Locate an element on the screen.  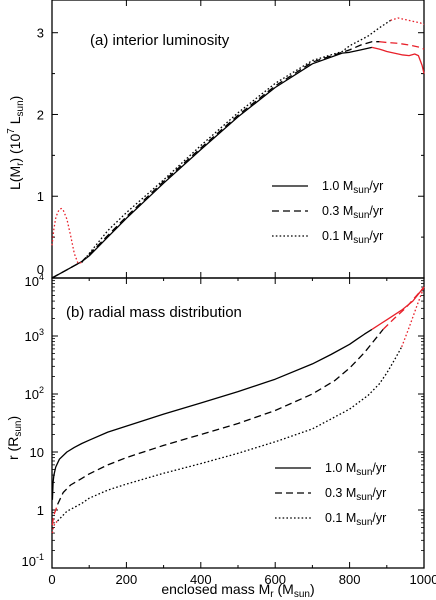
panel-b-ytick-label: 1 is located at coordinates (40, 510).